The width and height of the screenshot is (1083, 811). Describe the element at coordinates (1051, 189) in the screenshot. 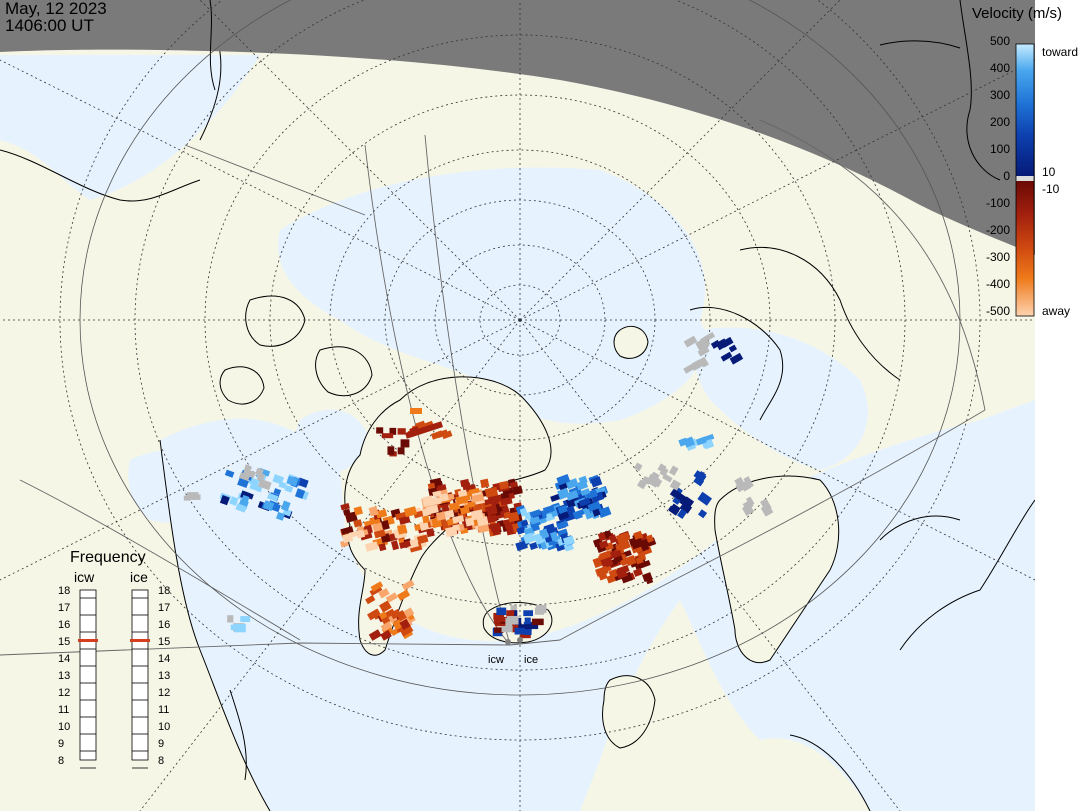

I see `lower-threshold-label: -10` at that location.